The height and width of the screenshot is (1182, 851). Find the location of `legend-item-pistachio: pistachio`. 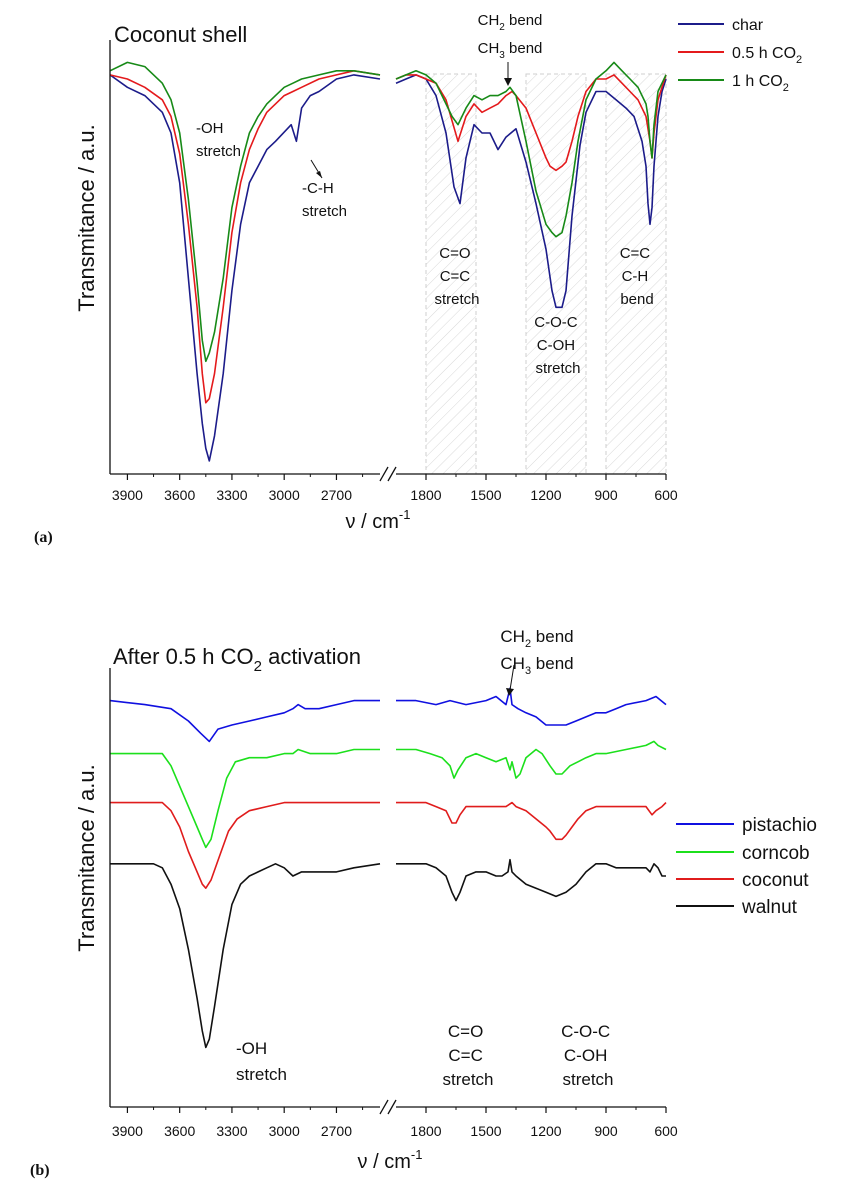

legend-item-pistachio: pistachio is located at coordinates (746, 825).